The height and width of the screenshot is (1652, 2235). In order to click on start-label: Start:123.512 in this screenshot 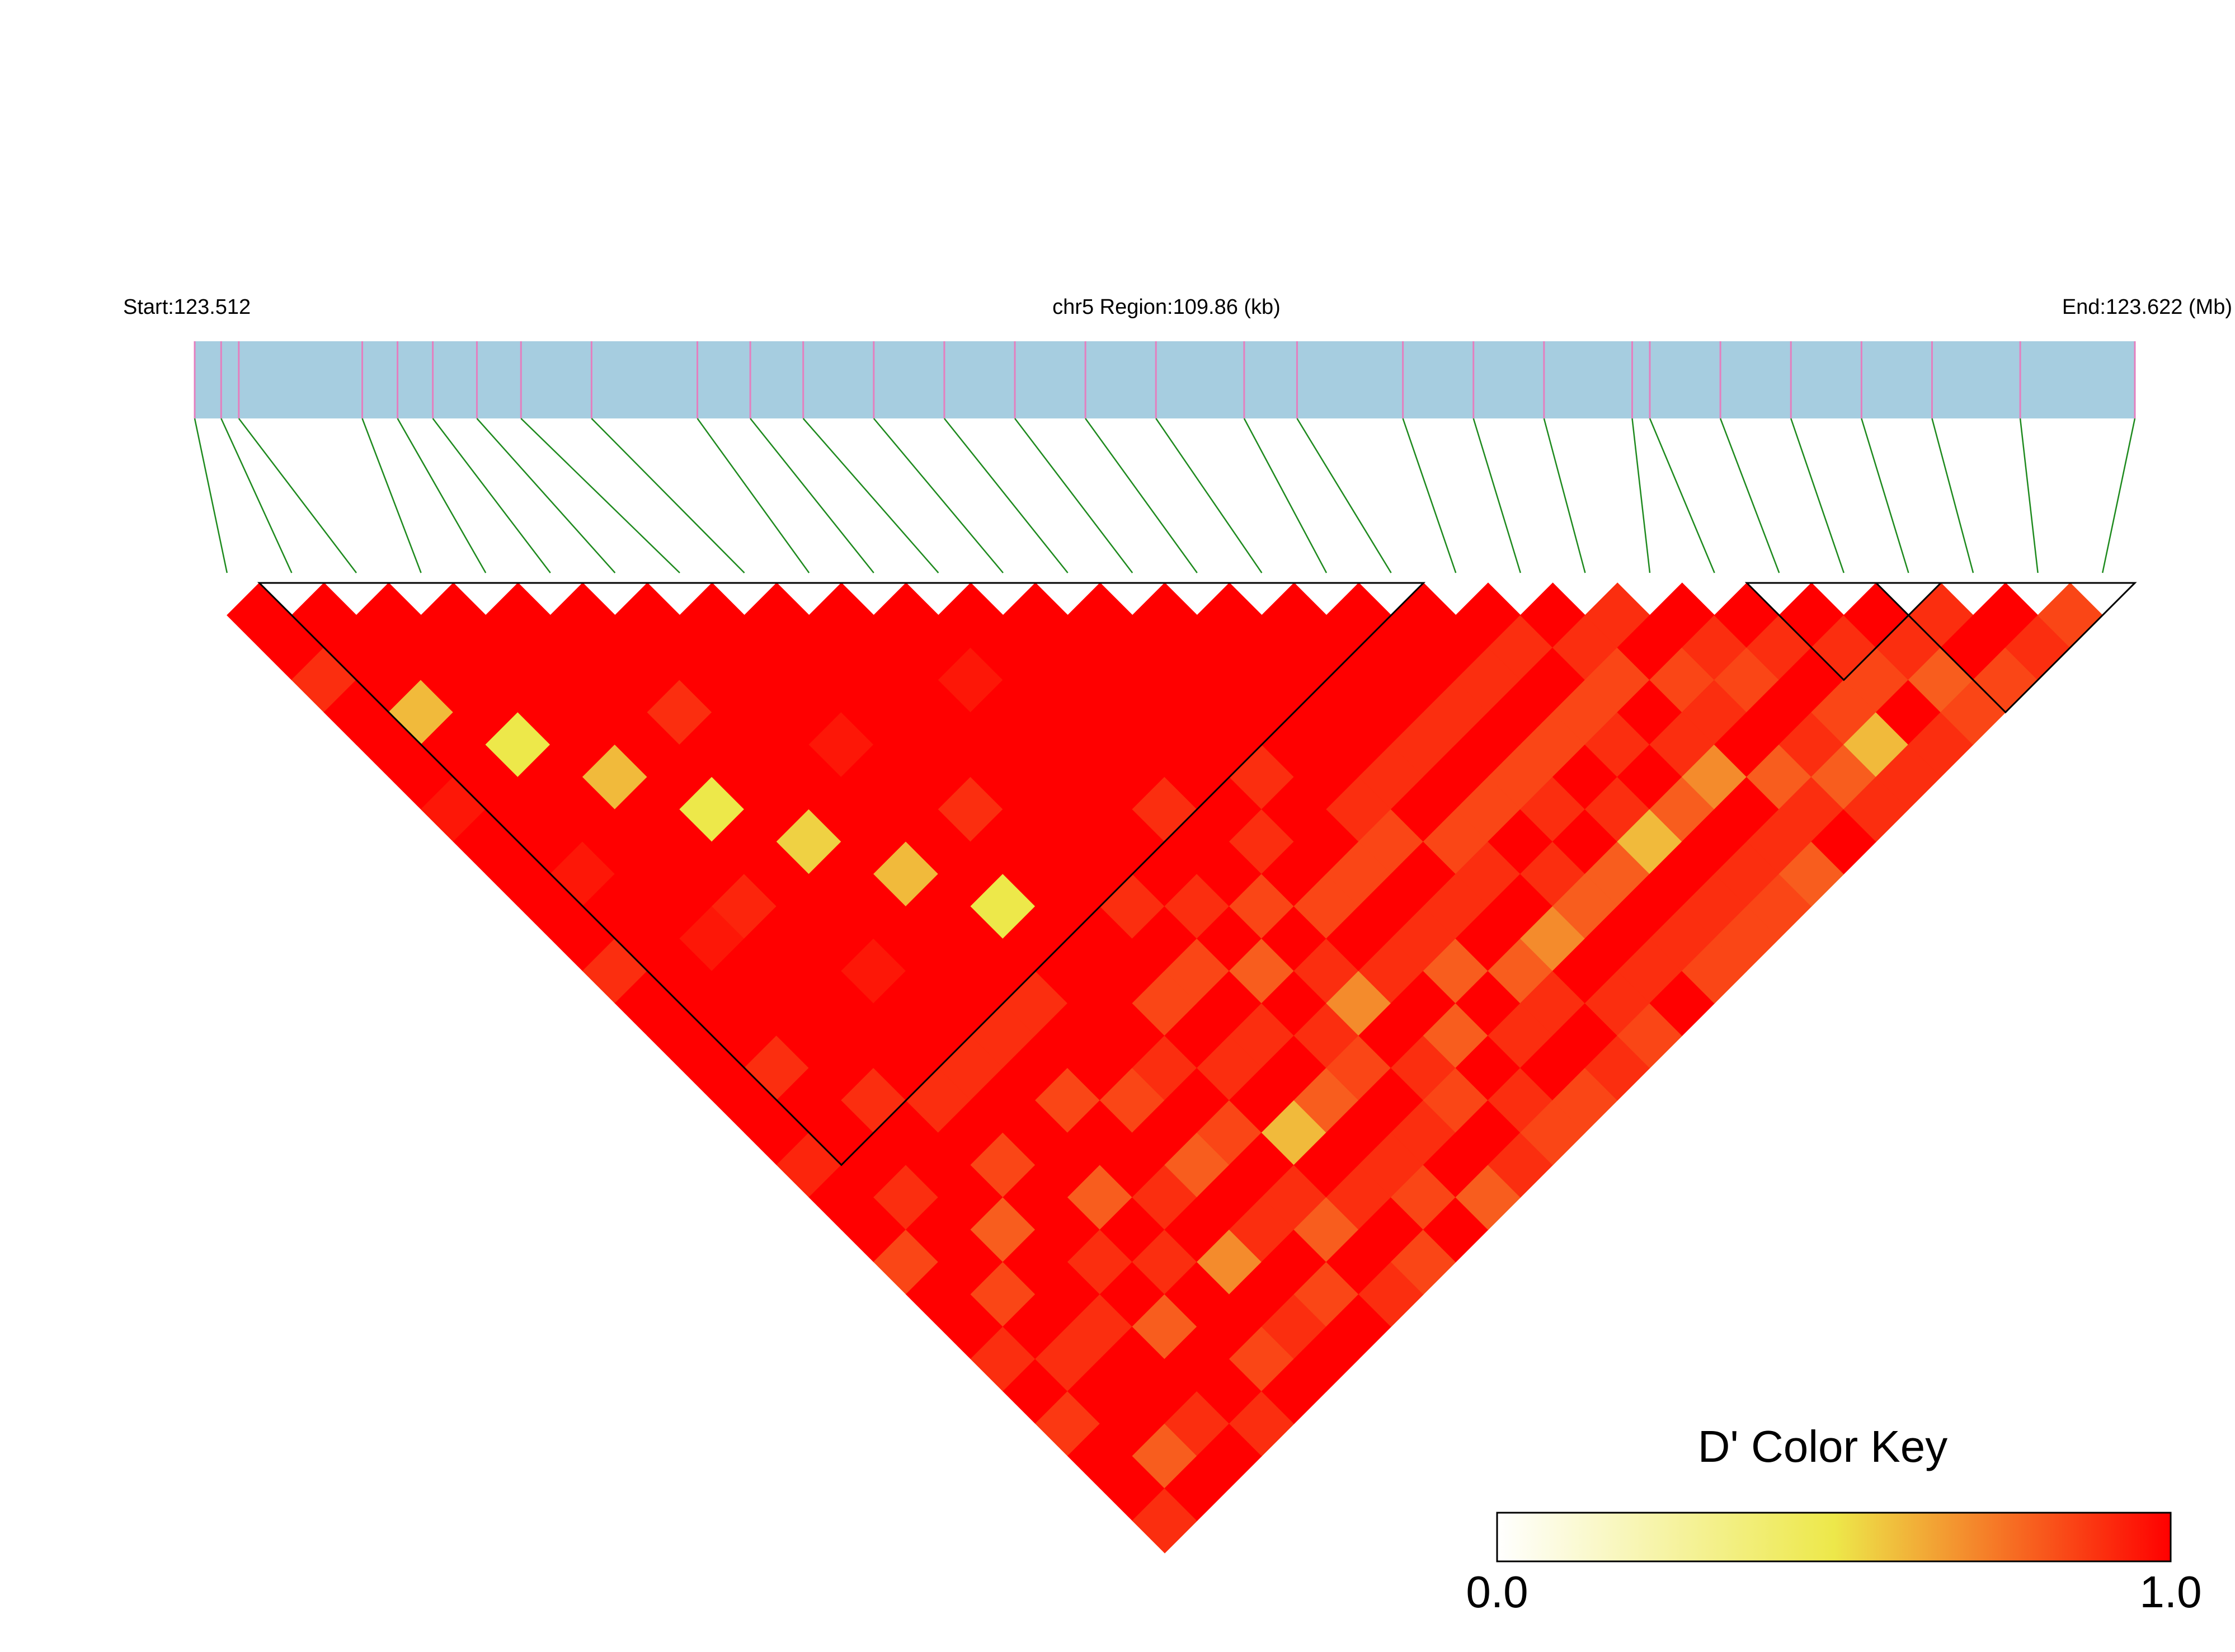, I will do `click(187, 307)`.